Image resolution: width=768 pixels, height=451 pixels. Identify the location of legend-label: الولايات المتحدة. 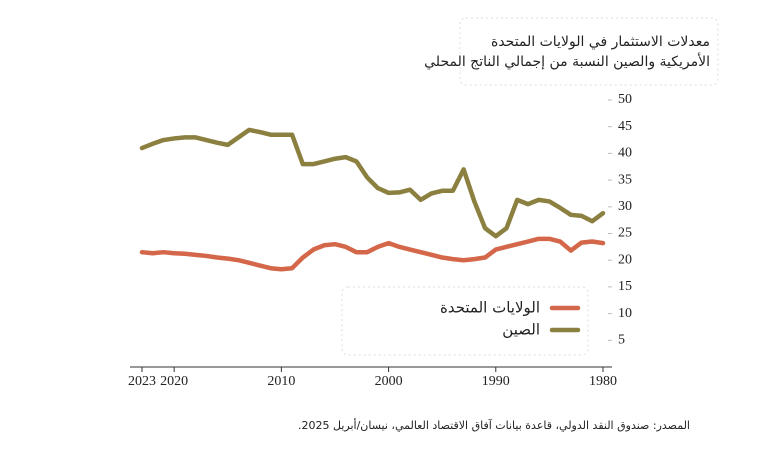
(490, 308).